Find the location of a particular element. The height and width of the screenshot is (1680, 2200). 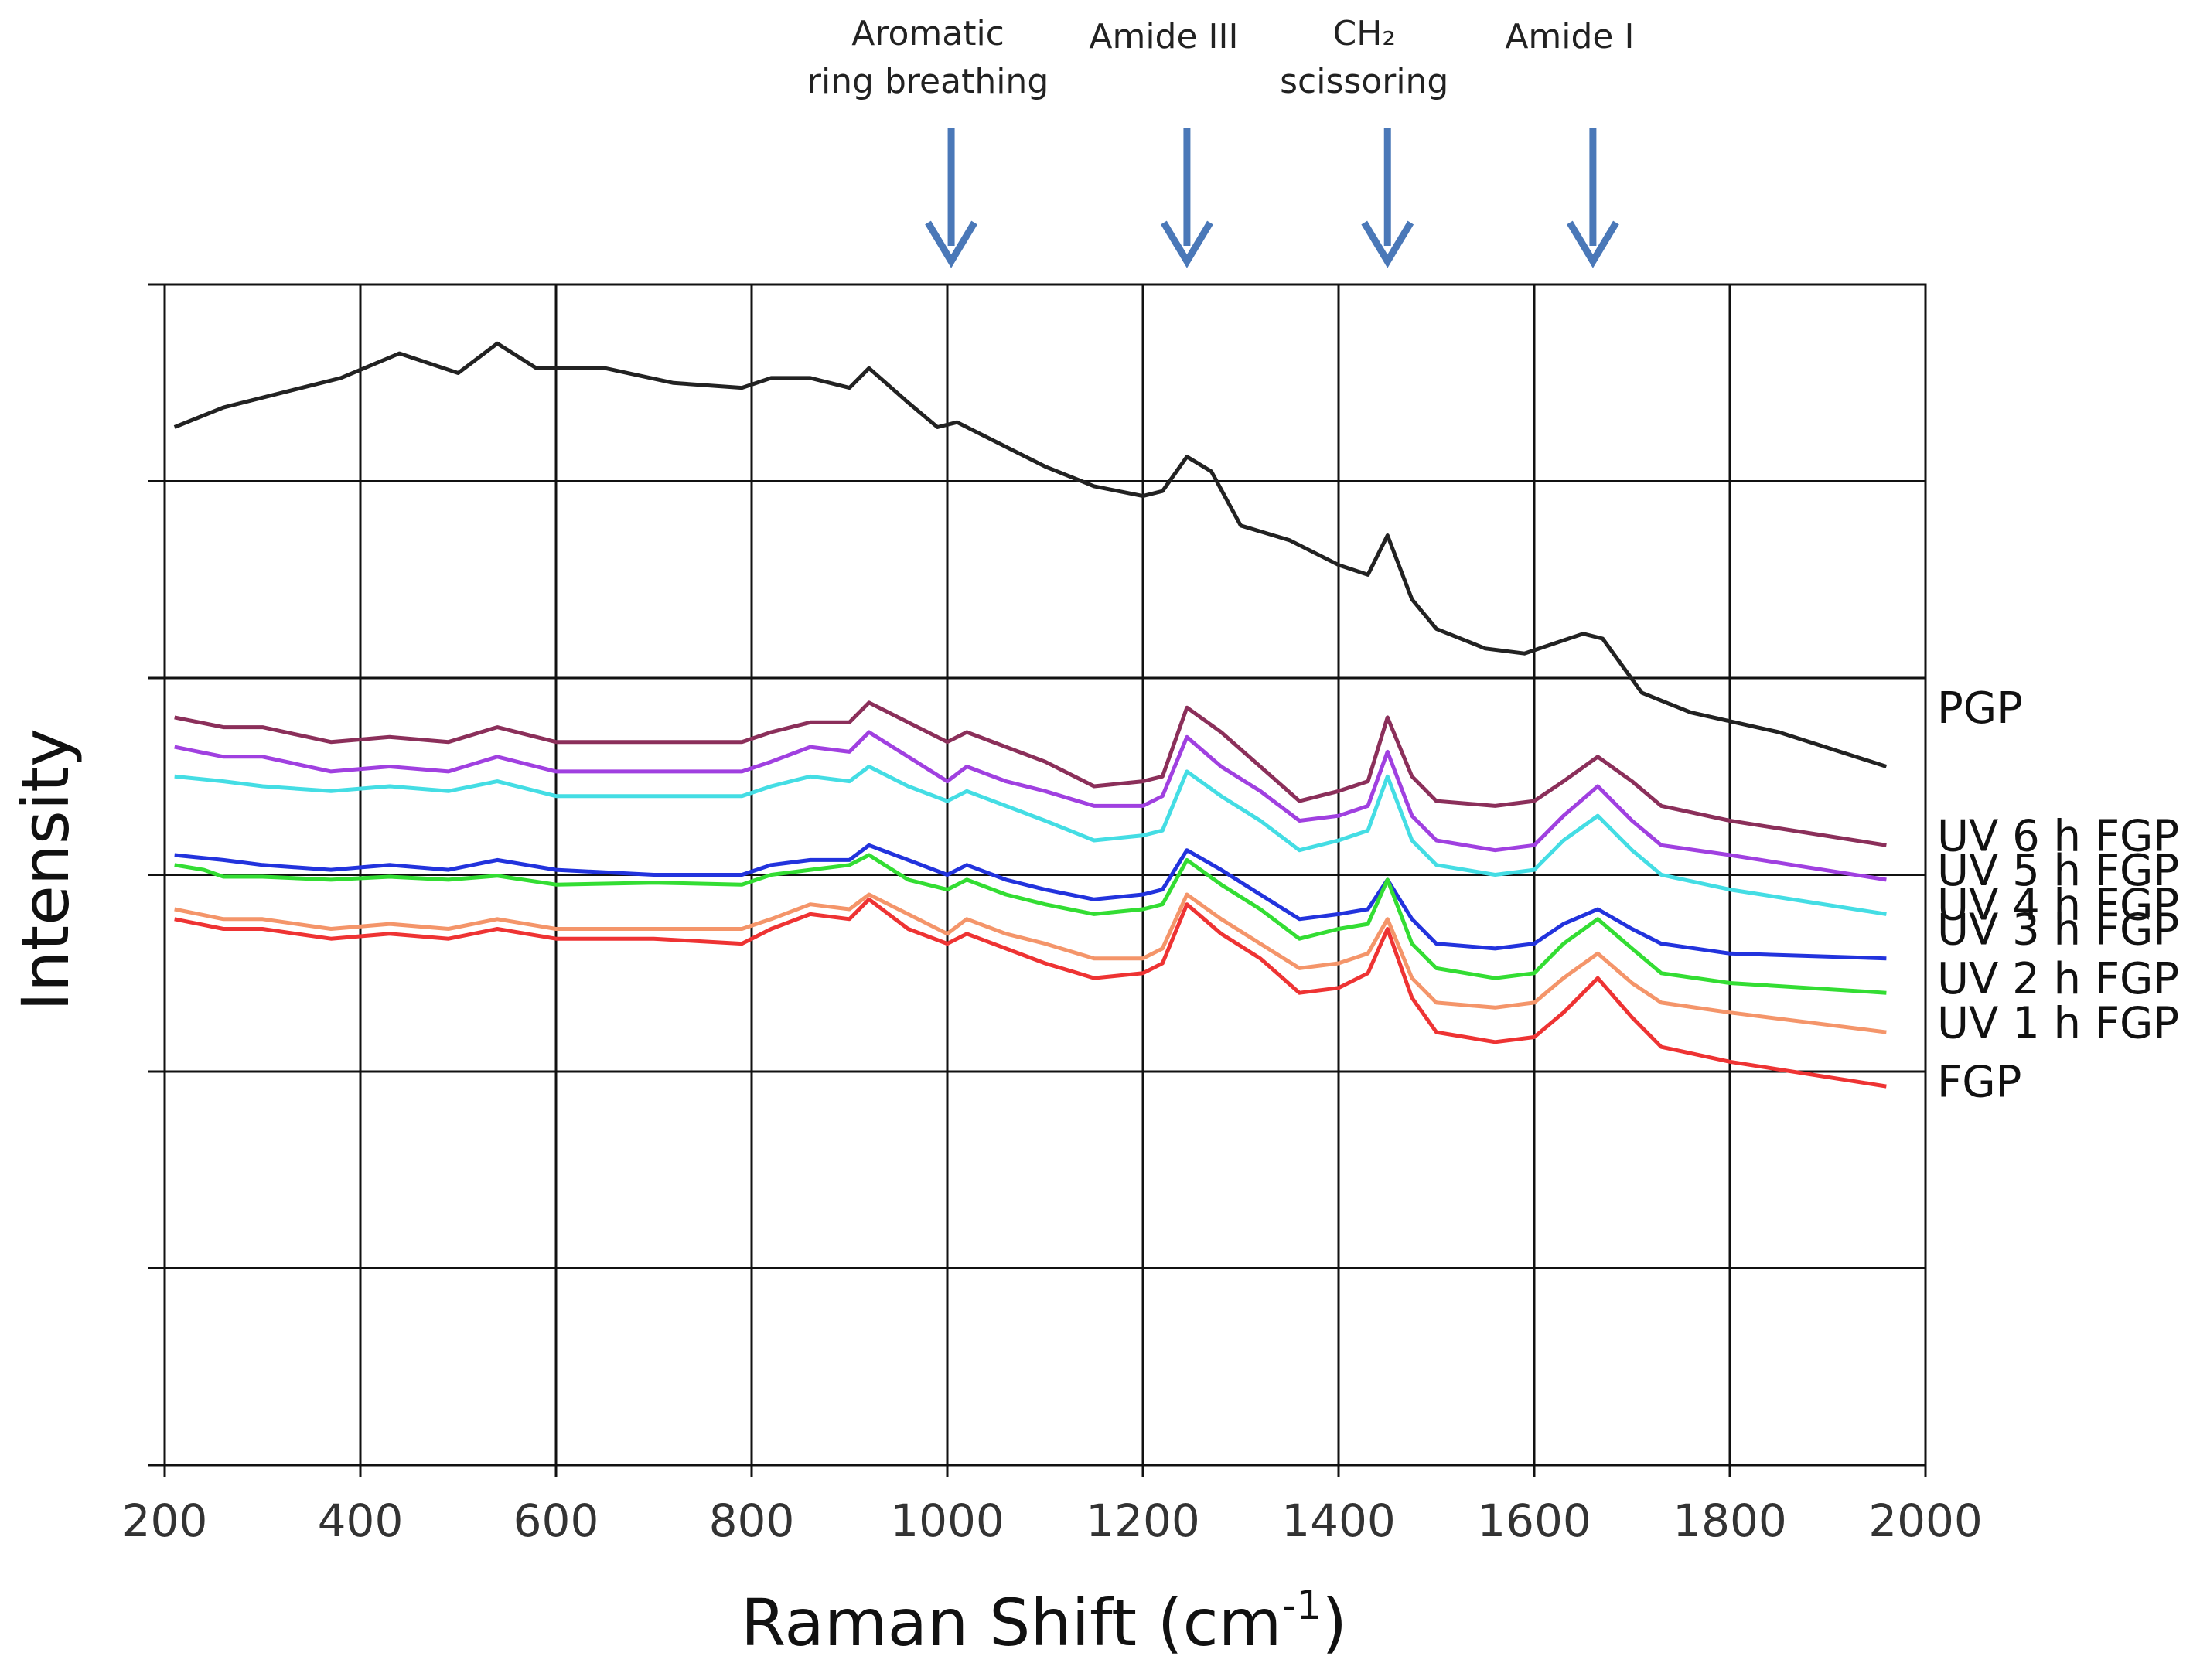

series-line-uv-4-h-fgp is located at coordinates (1030, 841).